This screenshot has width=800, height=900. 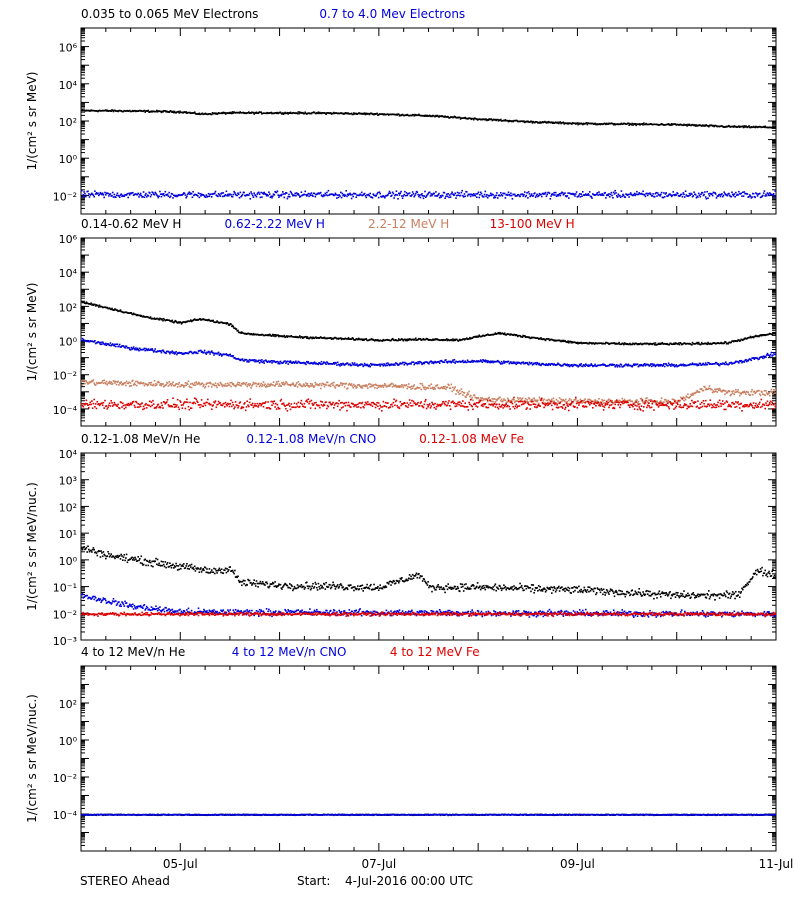 I want to click on y-tick-label: 10⁰, so click(x=68, y=159).